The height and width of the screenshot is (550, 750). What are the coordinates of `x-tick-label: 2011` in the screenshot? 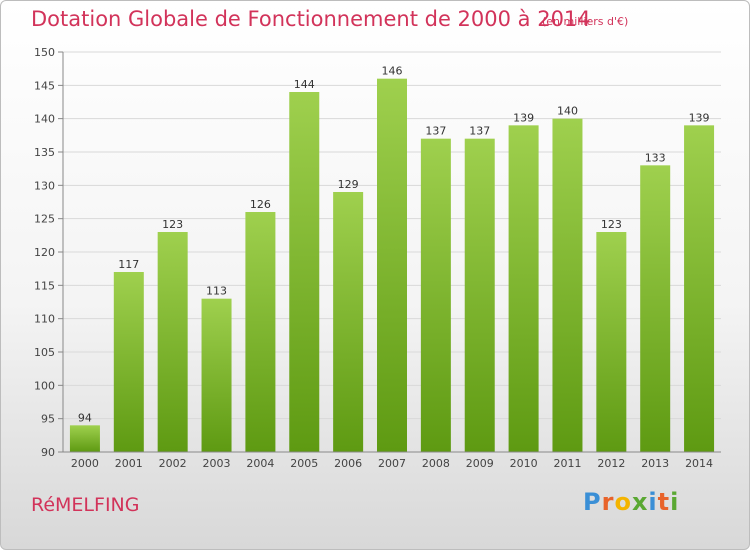 It's located at (567, 463).